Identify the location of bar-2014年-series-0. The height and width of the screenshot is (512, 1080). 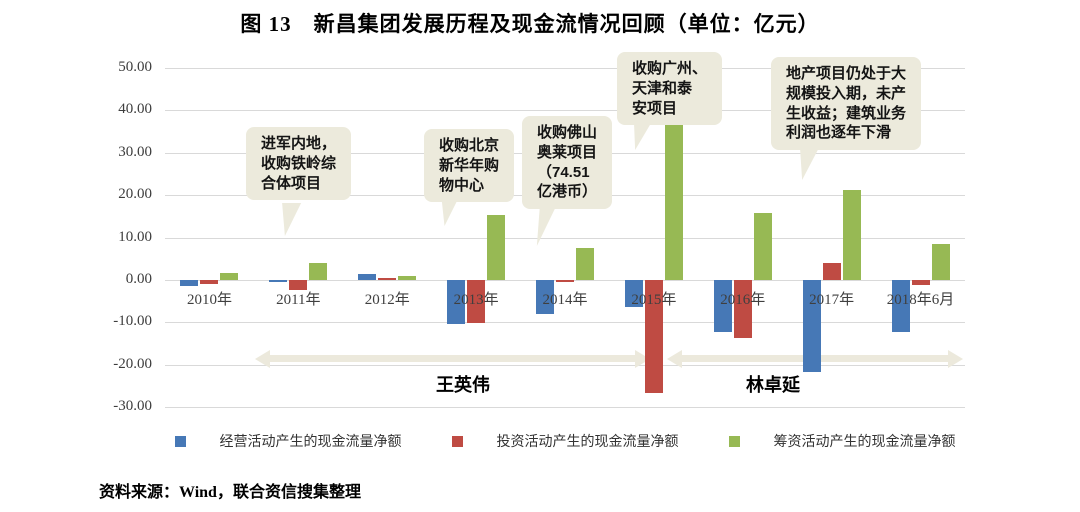
(545, 296).